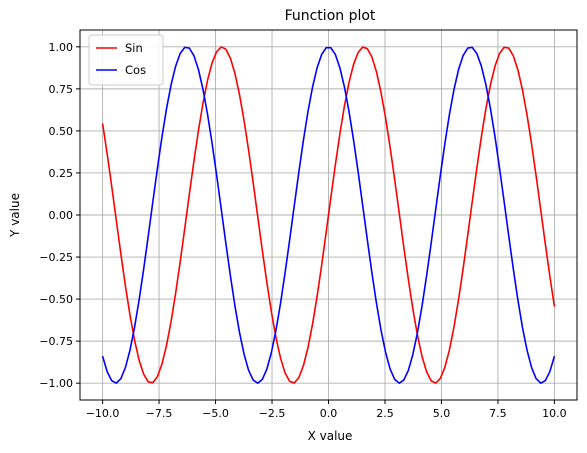  Describe the element at coordinates (215, 413) in the screenshot. I see `x-tick-label: −5.0` at that location.